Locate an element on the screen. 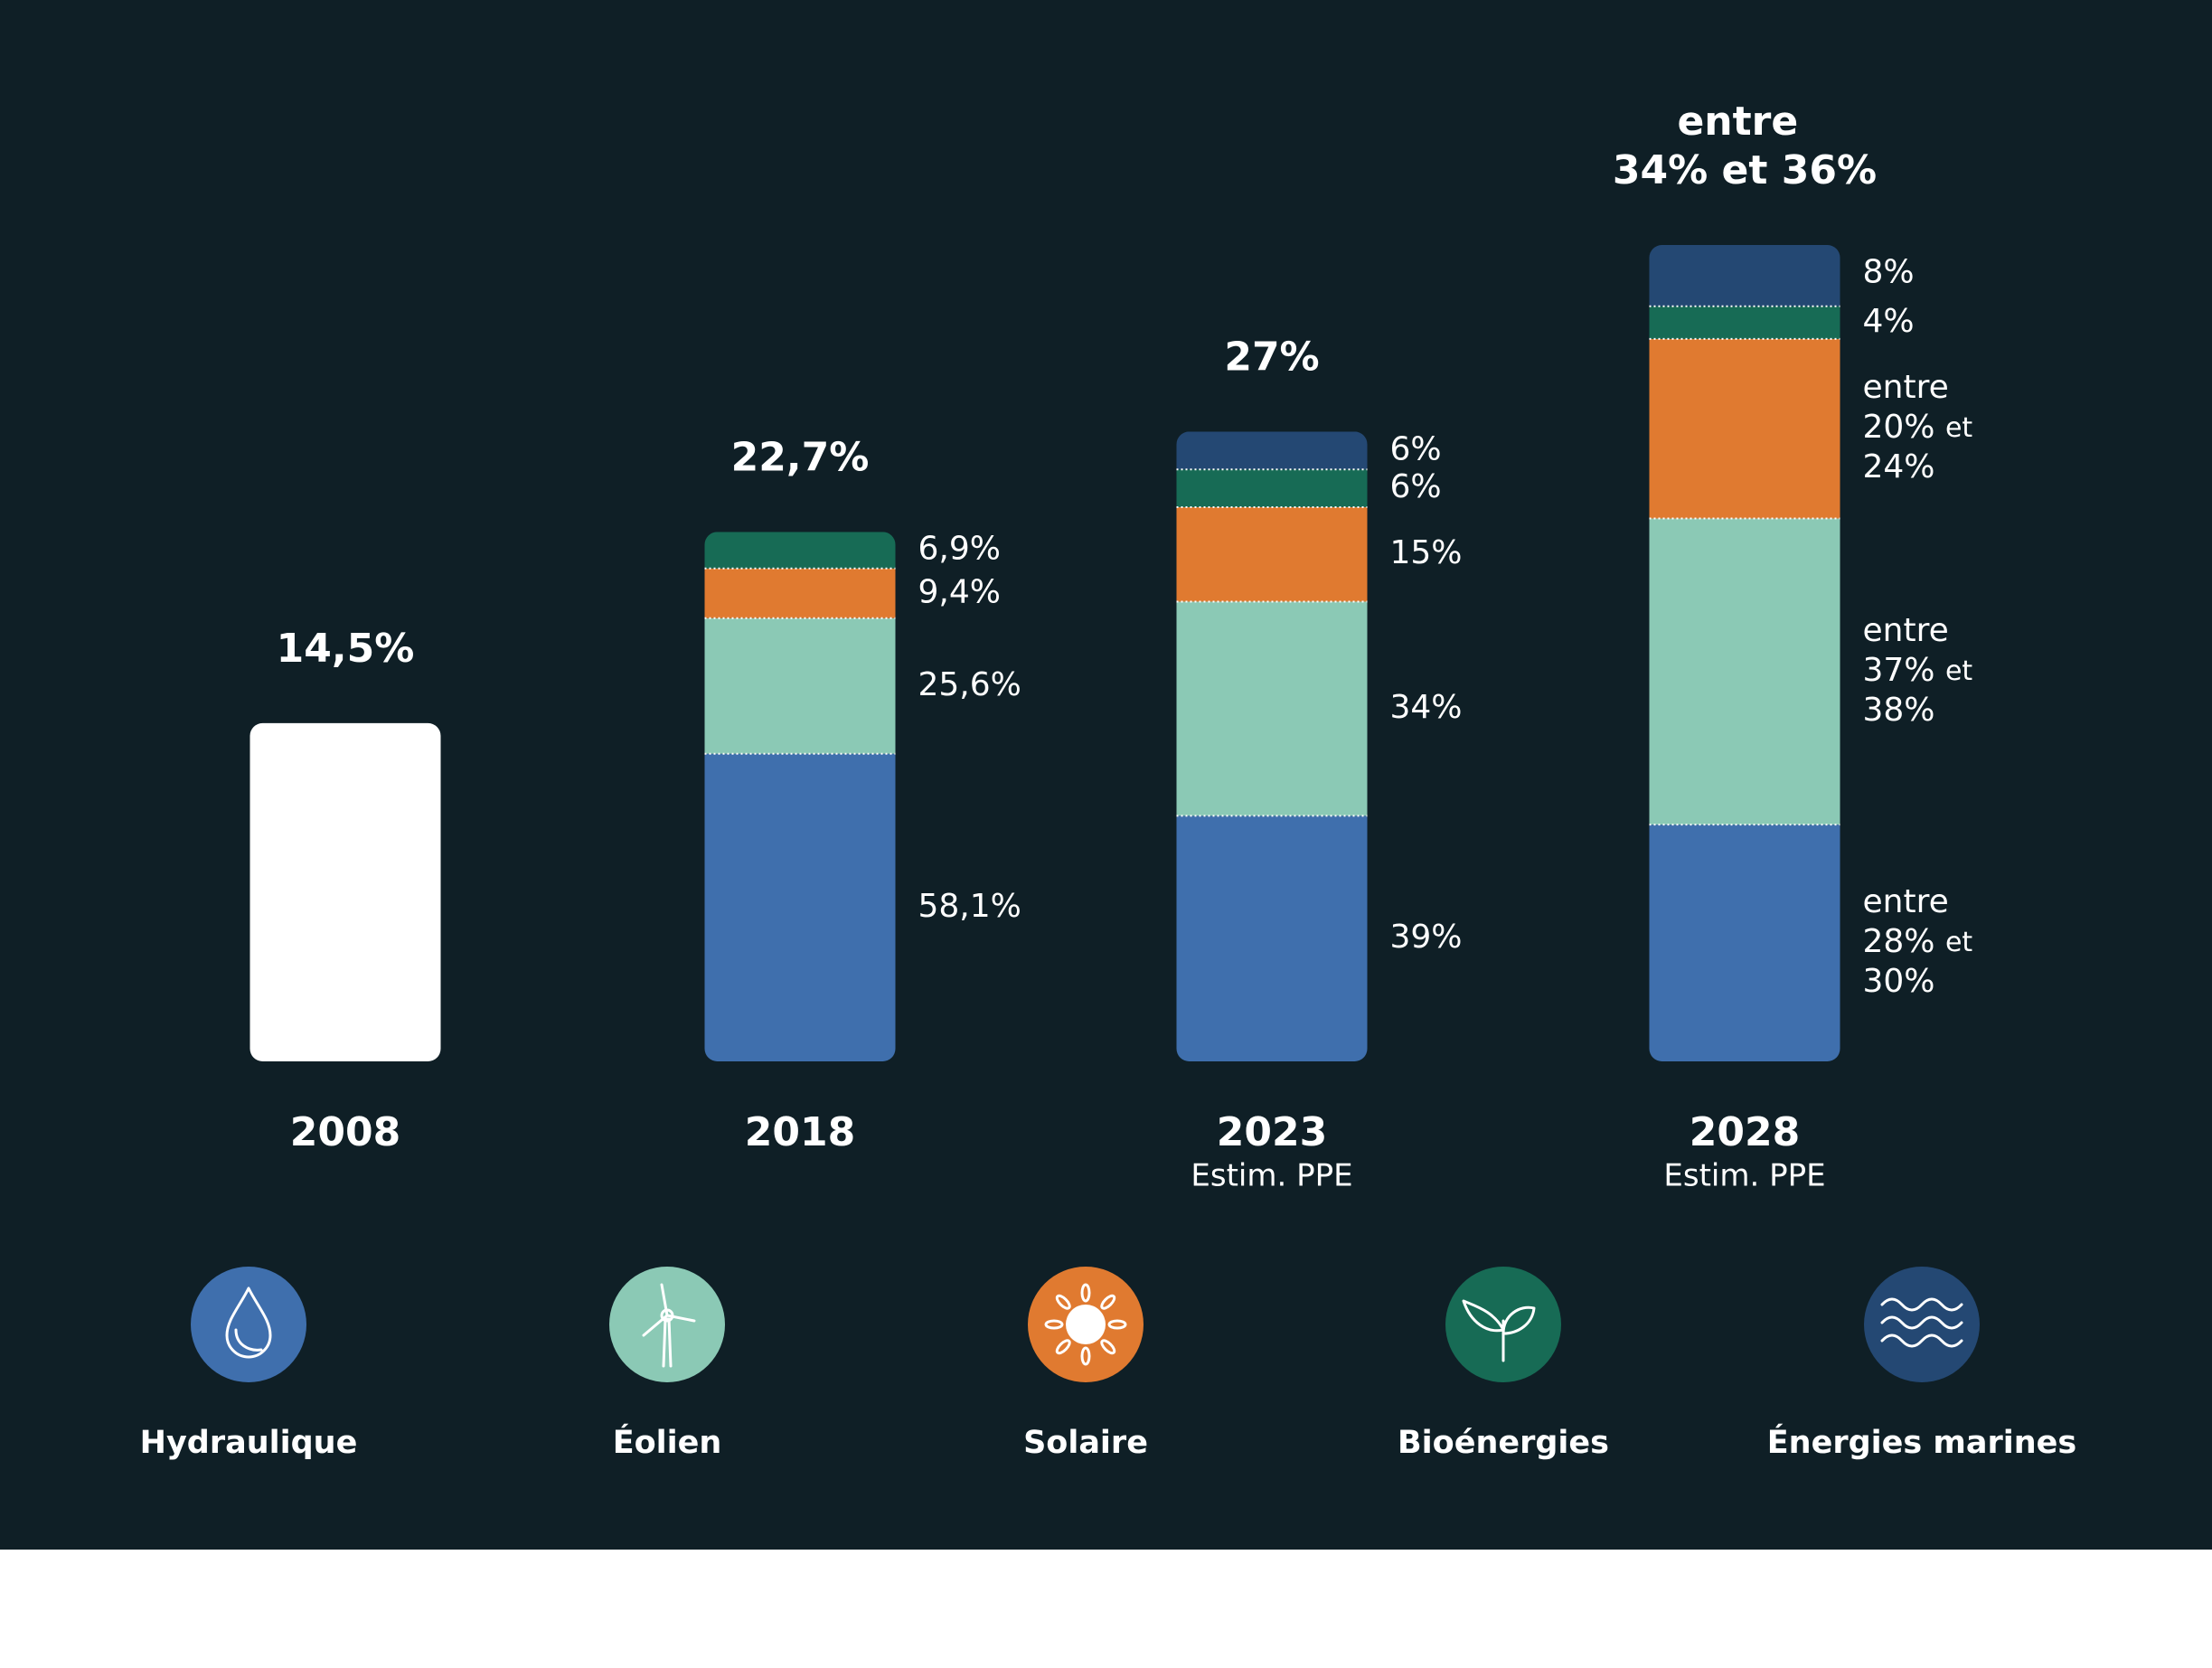 The image size is (2212, 1668). legend-label: Énergies marines is located at coordinates (1921, 1442).